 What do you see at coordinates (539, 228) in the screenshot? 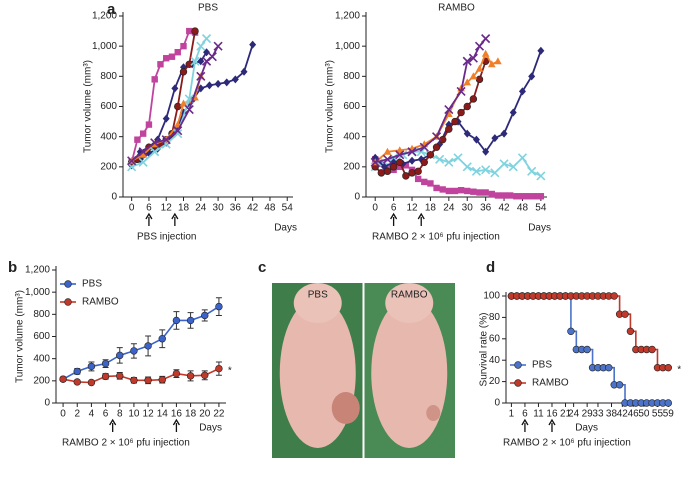
I see `x-axis-label: Days` at bounding box center [539, 228].